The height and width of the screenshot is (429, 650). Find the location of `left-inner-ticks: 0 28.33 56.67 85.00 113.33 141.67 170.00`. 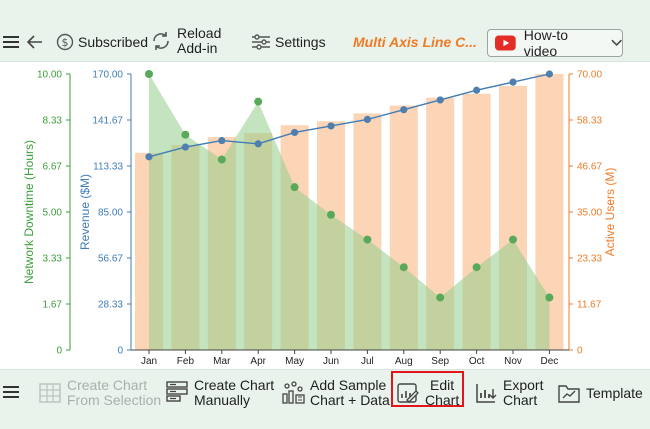

left-inner-ticks: 0 28.33 56.67 85.00 113.33 141.67 170.00 is located at coordinates (111, 213).